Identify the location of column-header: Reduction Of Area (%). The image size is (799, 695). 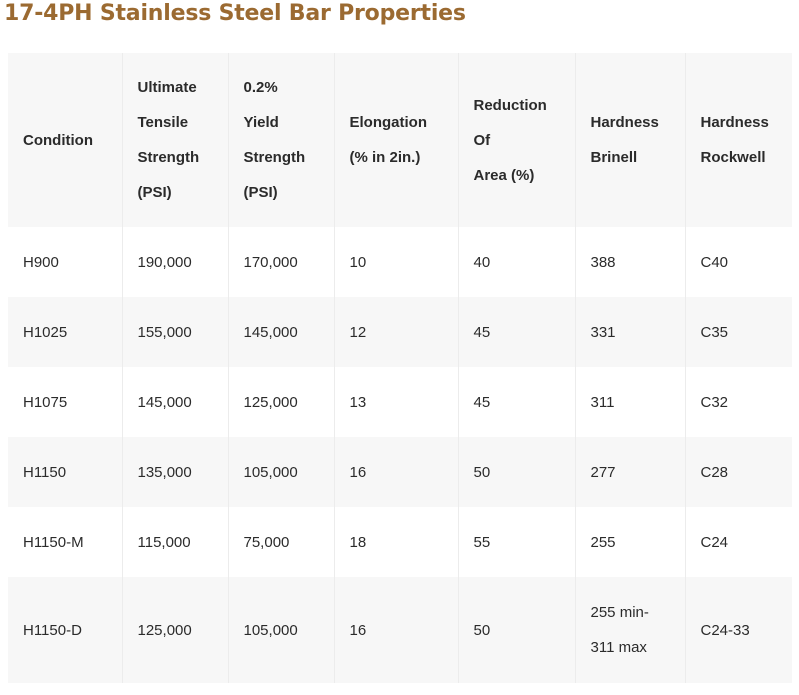
(517, 140).